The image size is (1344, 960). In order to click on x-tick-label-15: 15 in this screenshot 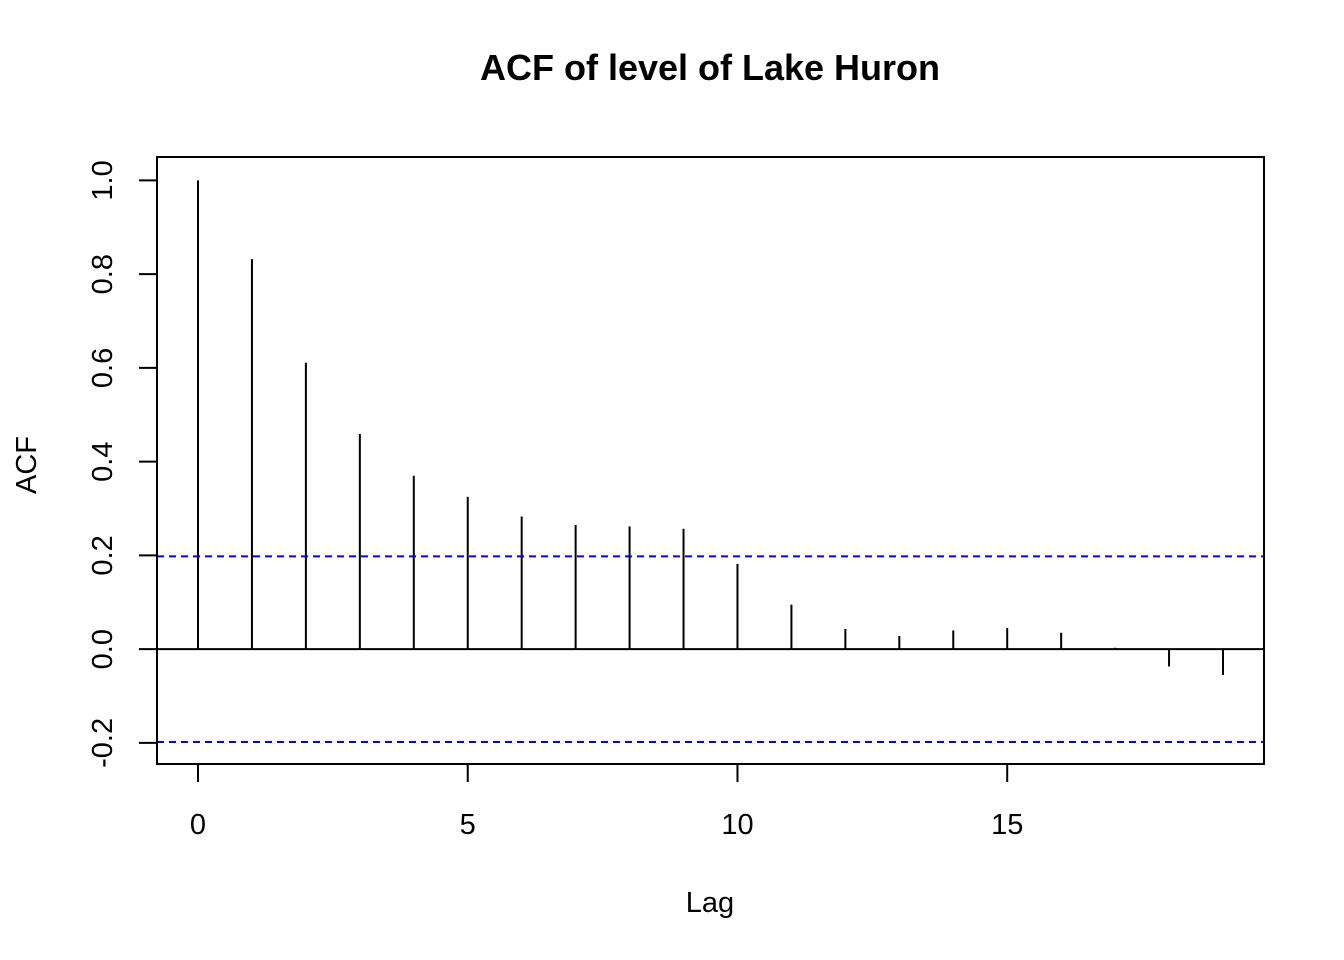, I will do `click(1007, 825)`.